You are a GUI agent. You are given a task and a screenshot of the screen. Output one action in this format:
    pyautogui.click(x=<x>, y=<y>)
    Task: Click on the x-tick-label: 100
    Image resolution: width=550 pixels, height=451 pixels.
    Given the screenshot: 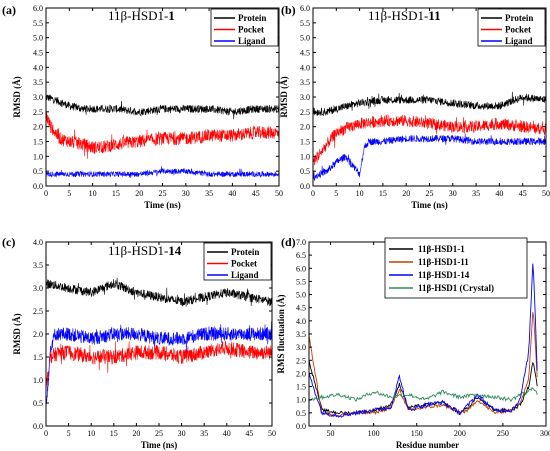 What is the action you would take?
    pyautogui.click(x=374, y=433)
    